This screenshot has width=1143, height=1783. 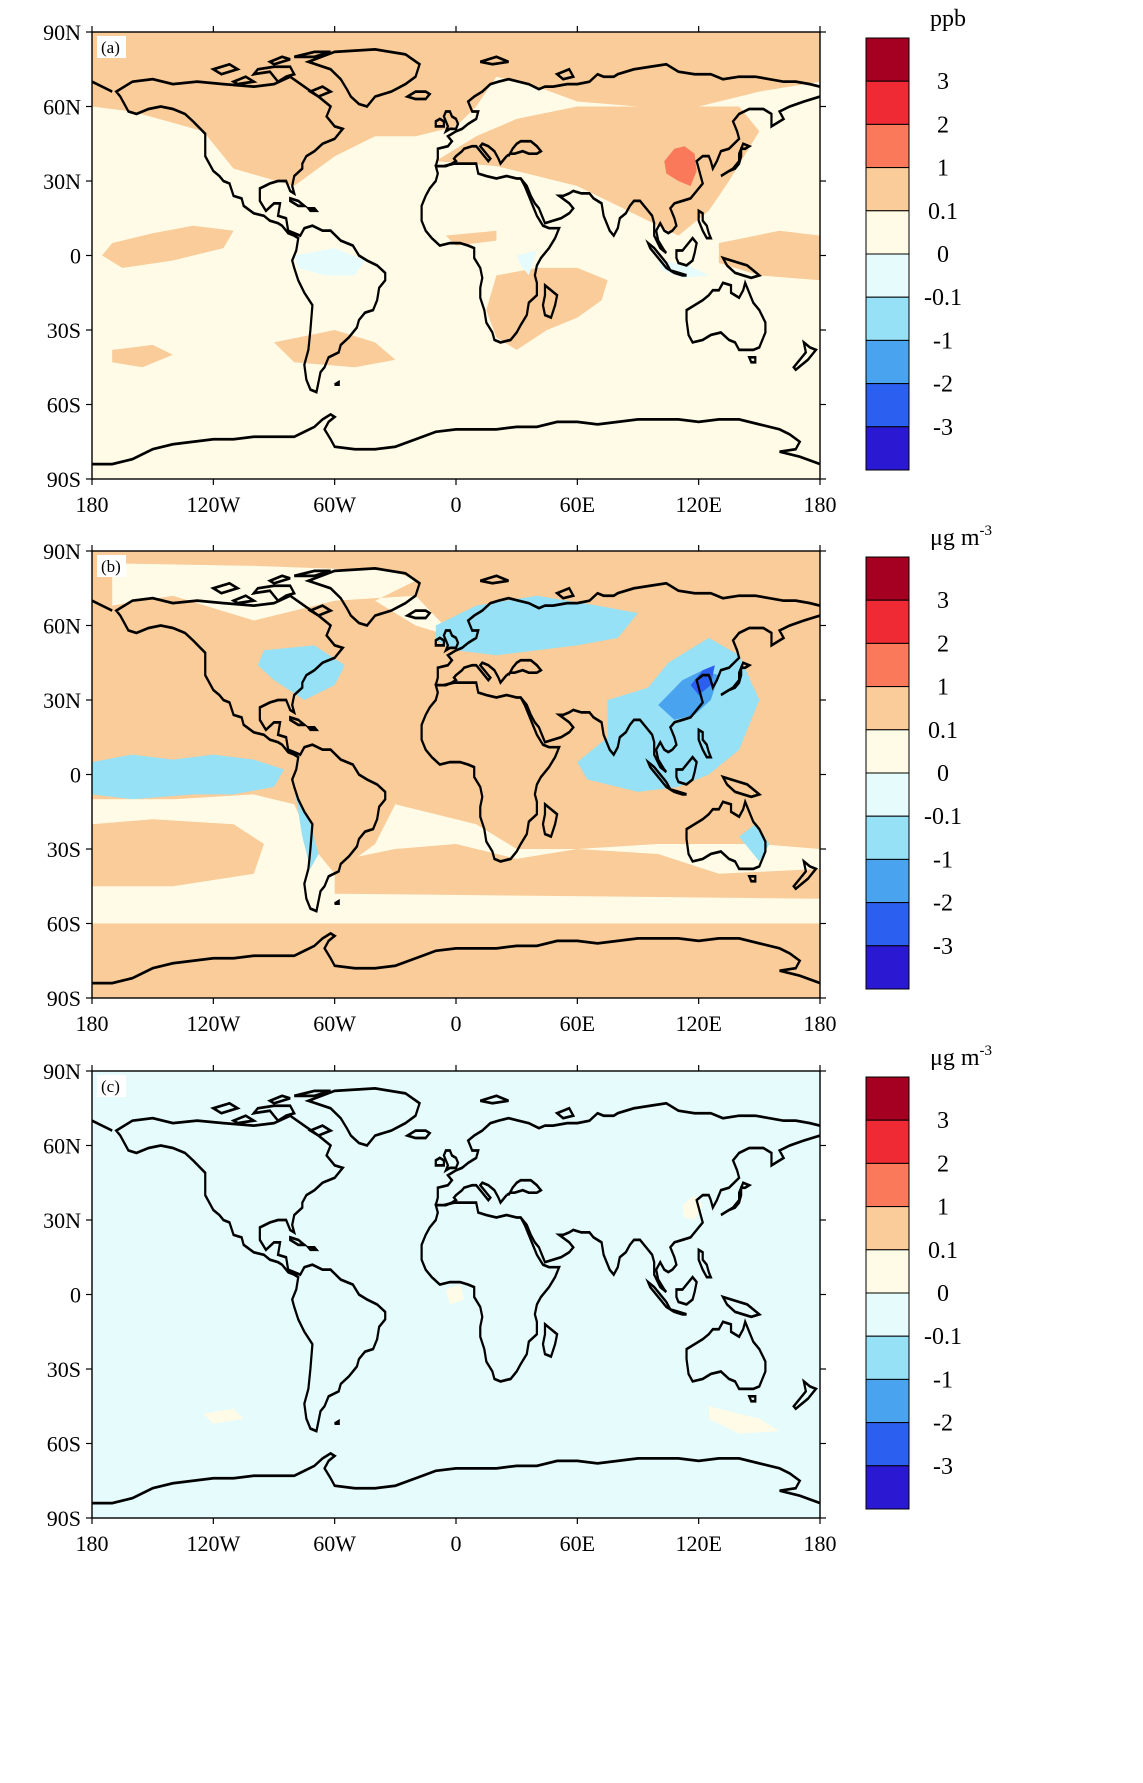 I want to click on lat-tick-label: 60N, so click(x=62, y=1146).